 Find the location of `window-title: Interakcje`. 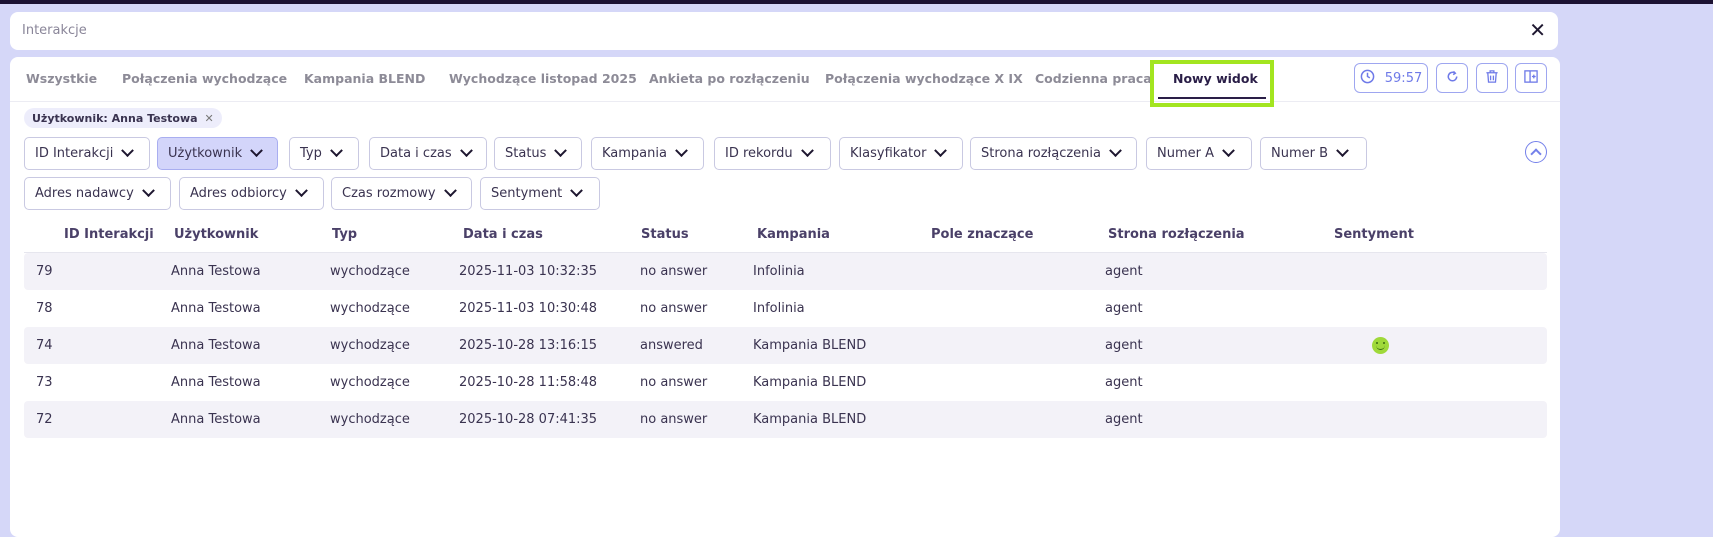

window-title: Interakcje is located at coordinates (54, 30).